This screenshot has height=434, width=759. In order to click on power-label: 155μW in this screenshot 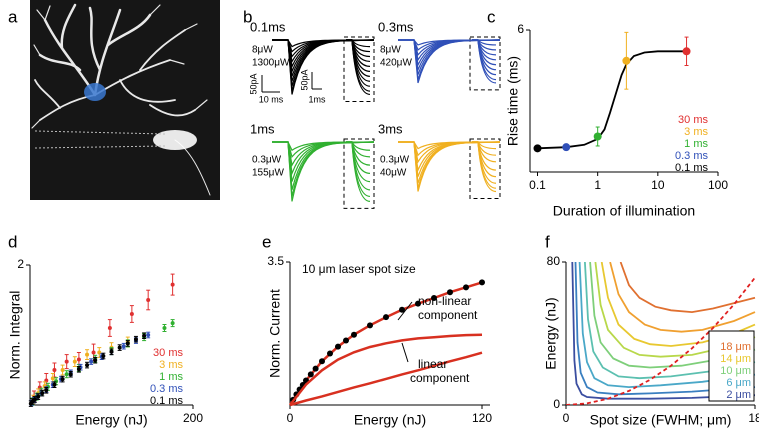, I will do `click(268, 173)`.